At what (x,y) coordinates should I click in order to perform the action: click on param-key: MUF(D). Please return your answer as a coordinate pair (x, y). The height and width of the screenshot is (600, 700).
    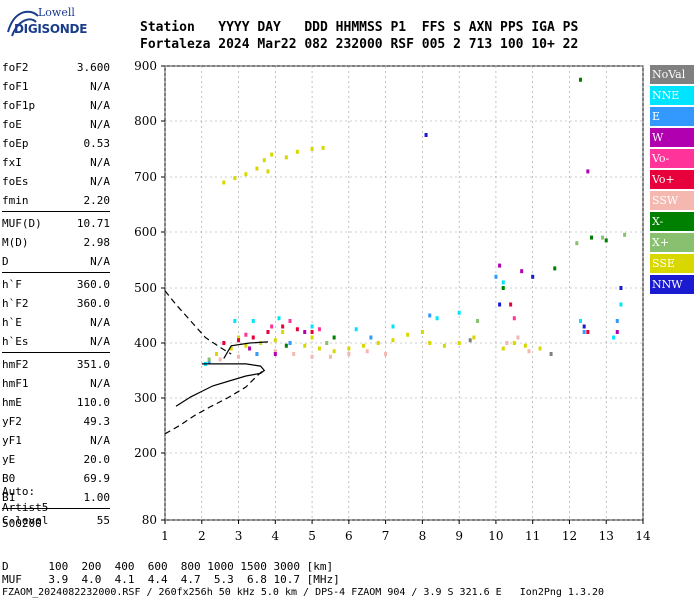
    Looking at the image, I should click on (22, 223).